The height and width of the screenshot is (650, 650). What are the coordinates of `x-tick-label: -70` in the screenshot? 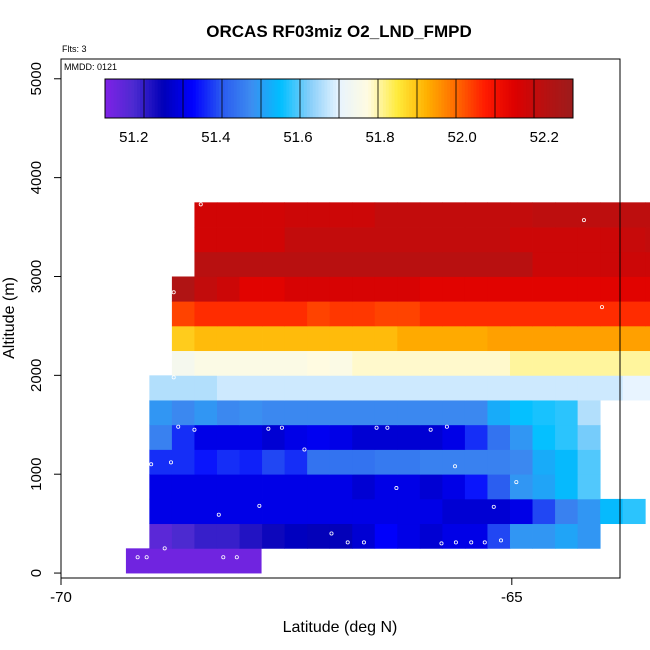 It's located at (61, 597).